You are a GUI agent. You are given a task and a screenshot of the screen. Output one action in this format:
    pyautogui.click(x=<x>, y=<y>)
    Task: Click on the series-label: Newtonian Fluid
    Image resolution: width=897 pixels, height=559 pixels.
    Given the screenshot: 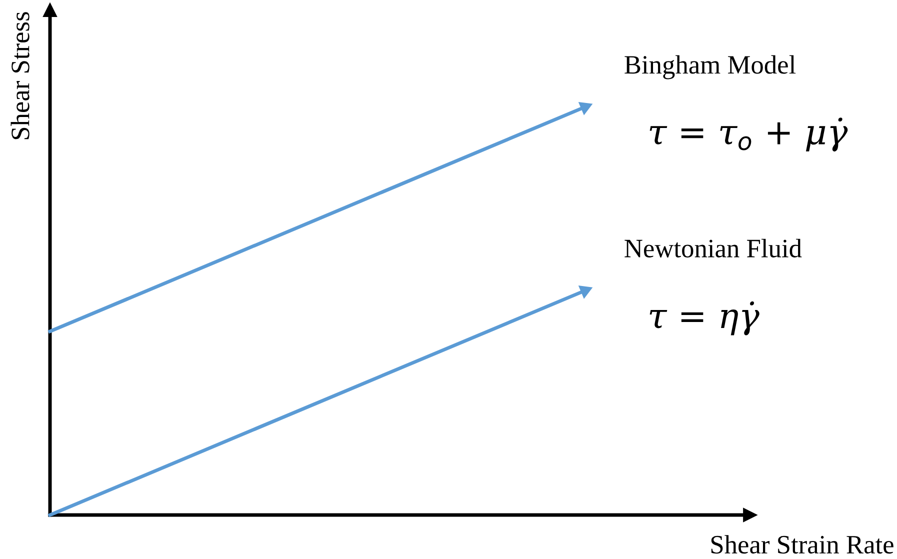 What is the action you would take?
    pyautogui.click(x=713, y=248)
    